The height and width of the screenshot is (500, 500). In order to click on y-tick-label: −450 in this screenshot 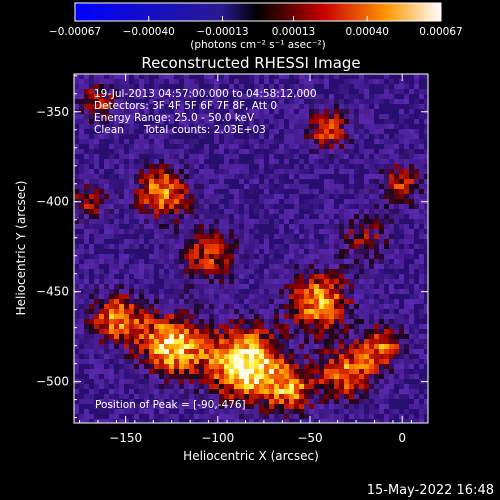, I will do `click(52, 292)`.